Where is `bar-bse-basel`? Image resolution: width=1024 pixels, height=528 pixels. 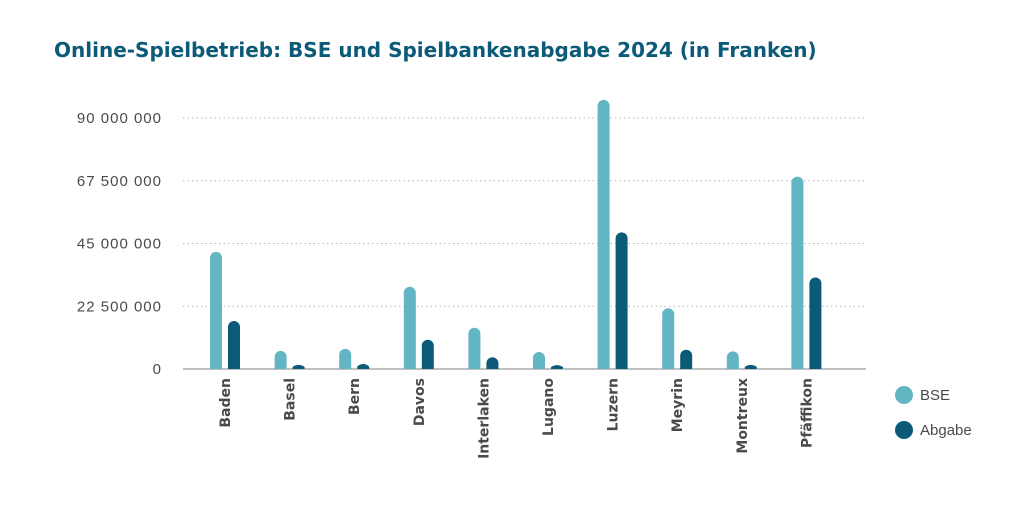
bar-bse-basel is located at coordinates (280, 359).